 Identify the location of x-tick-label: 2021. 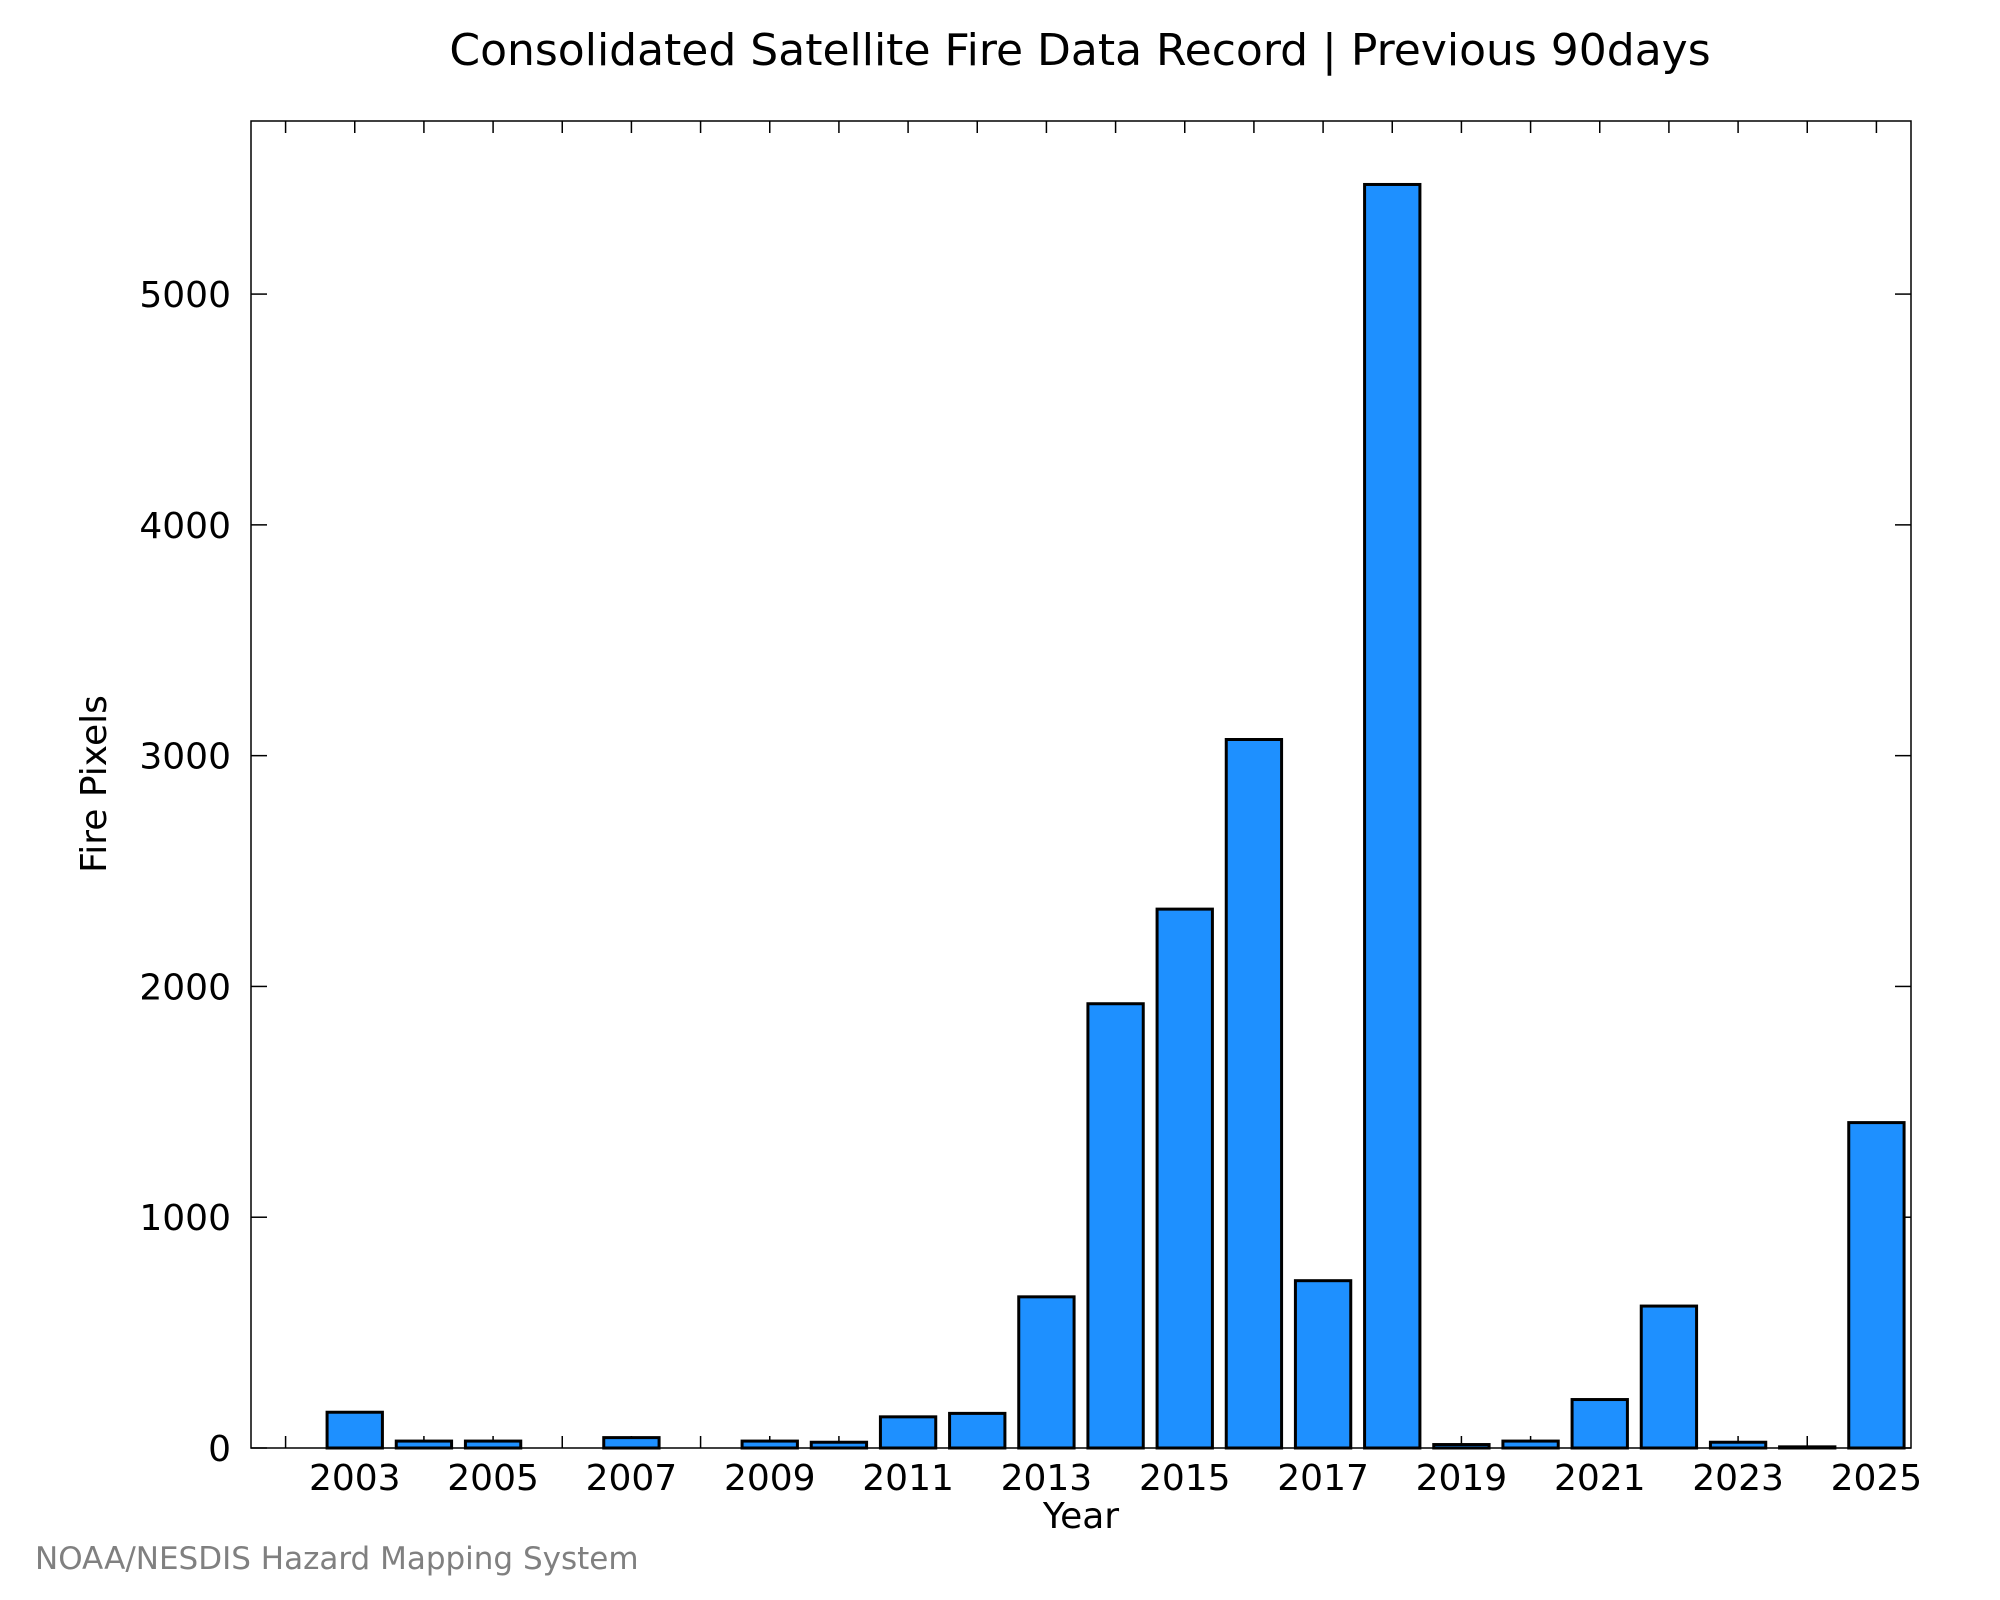
(1600, 1478).